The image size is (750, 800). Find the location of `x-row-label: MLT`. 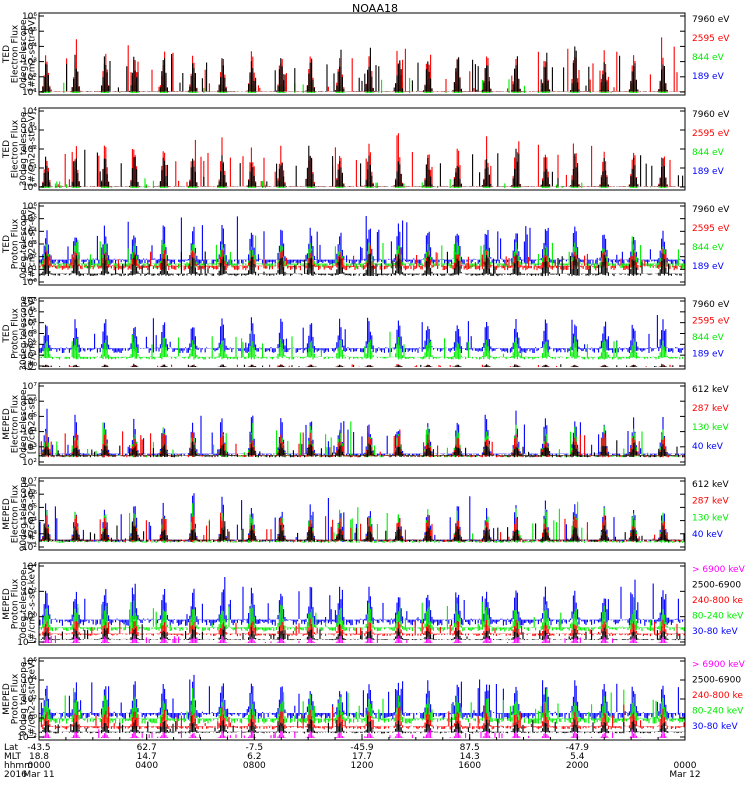

x-row-label: MLT is located at coordinates (13, 757).